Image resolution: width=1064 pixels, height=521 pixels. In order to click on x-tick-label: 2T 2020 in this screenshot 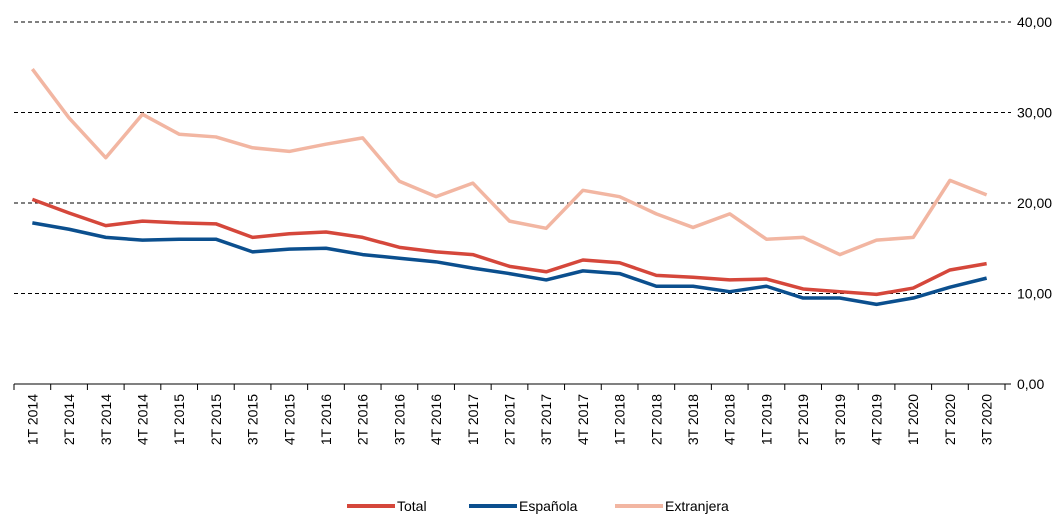, I will do `click(950, 419)`.